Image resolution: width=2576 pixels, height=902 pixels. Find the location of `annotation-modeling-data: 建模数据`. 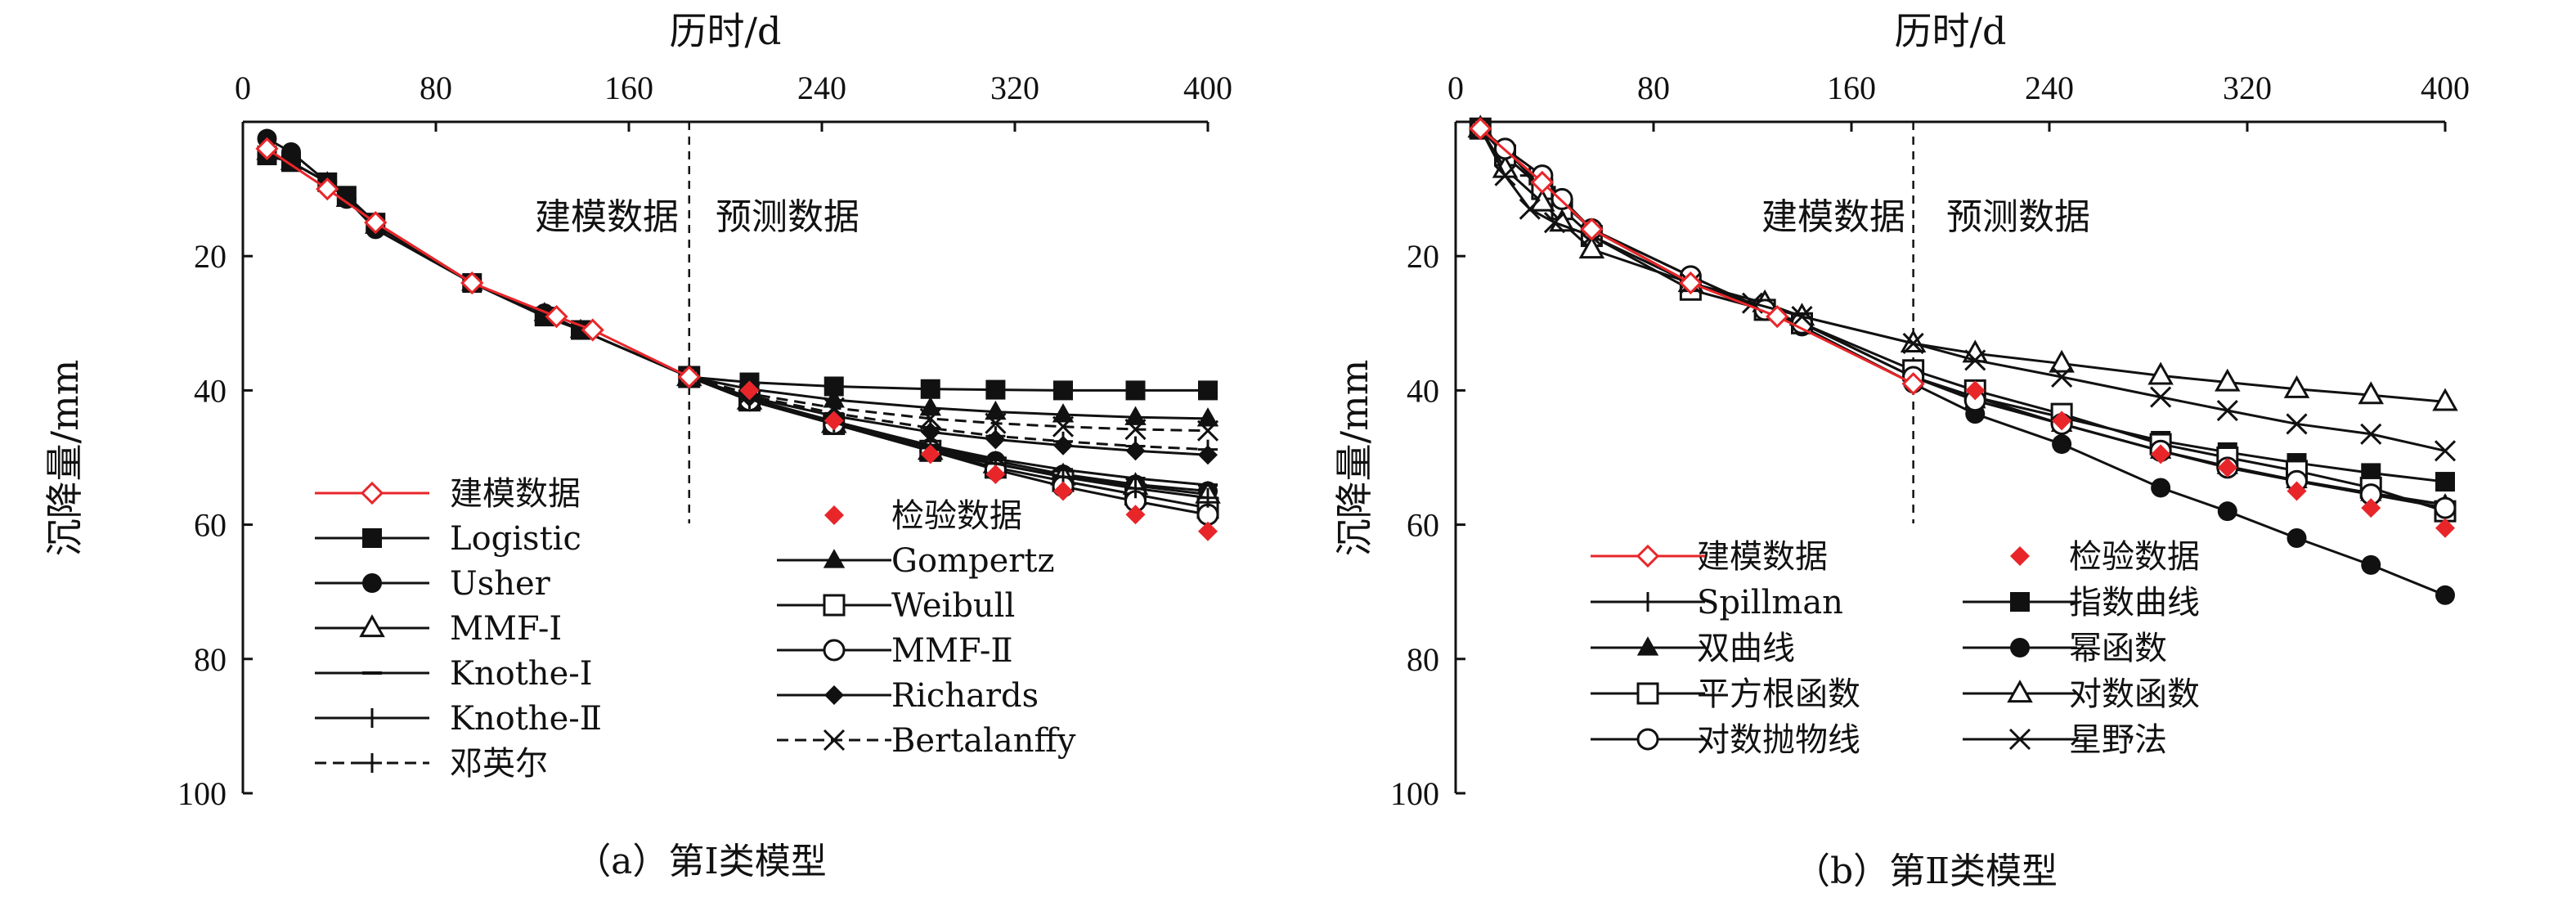

annotation-modeling-data: 建模数据 is located at coordinates (607, 217).